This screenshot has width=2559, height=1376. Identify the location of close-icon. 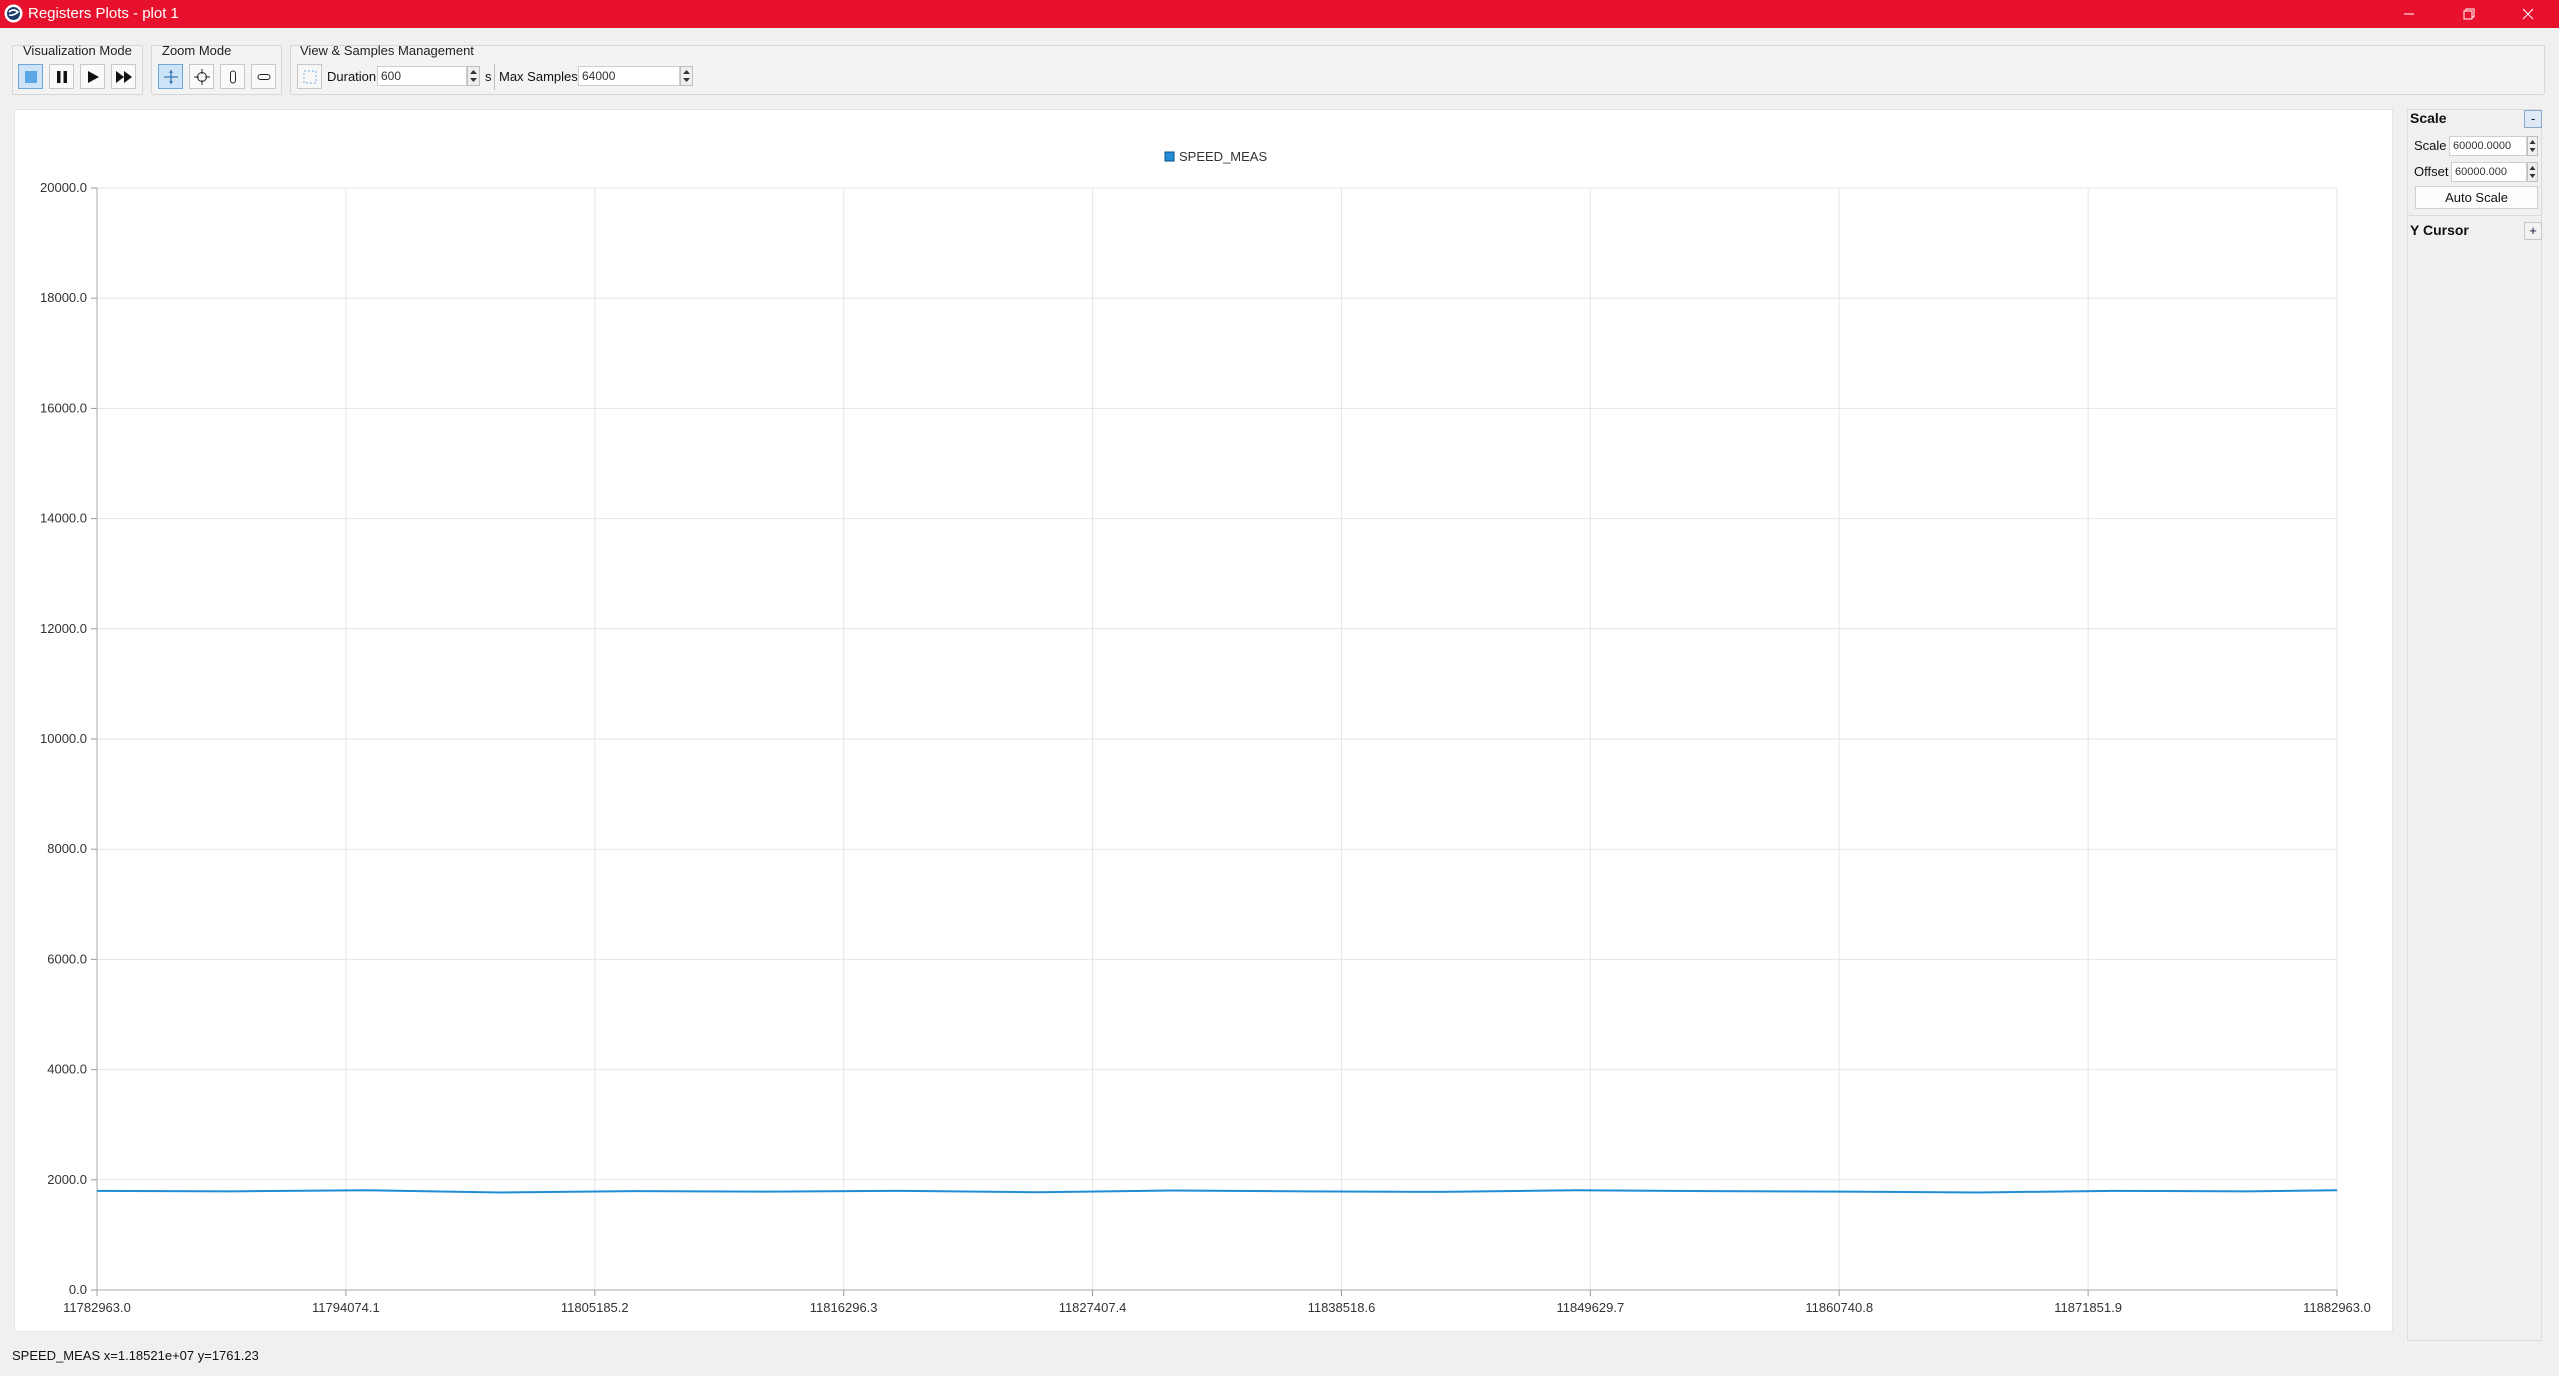
(2528, 14).